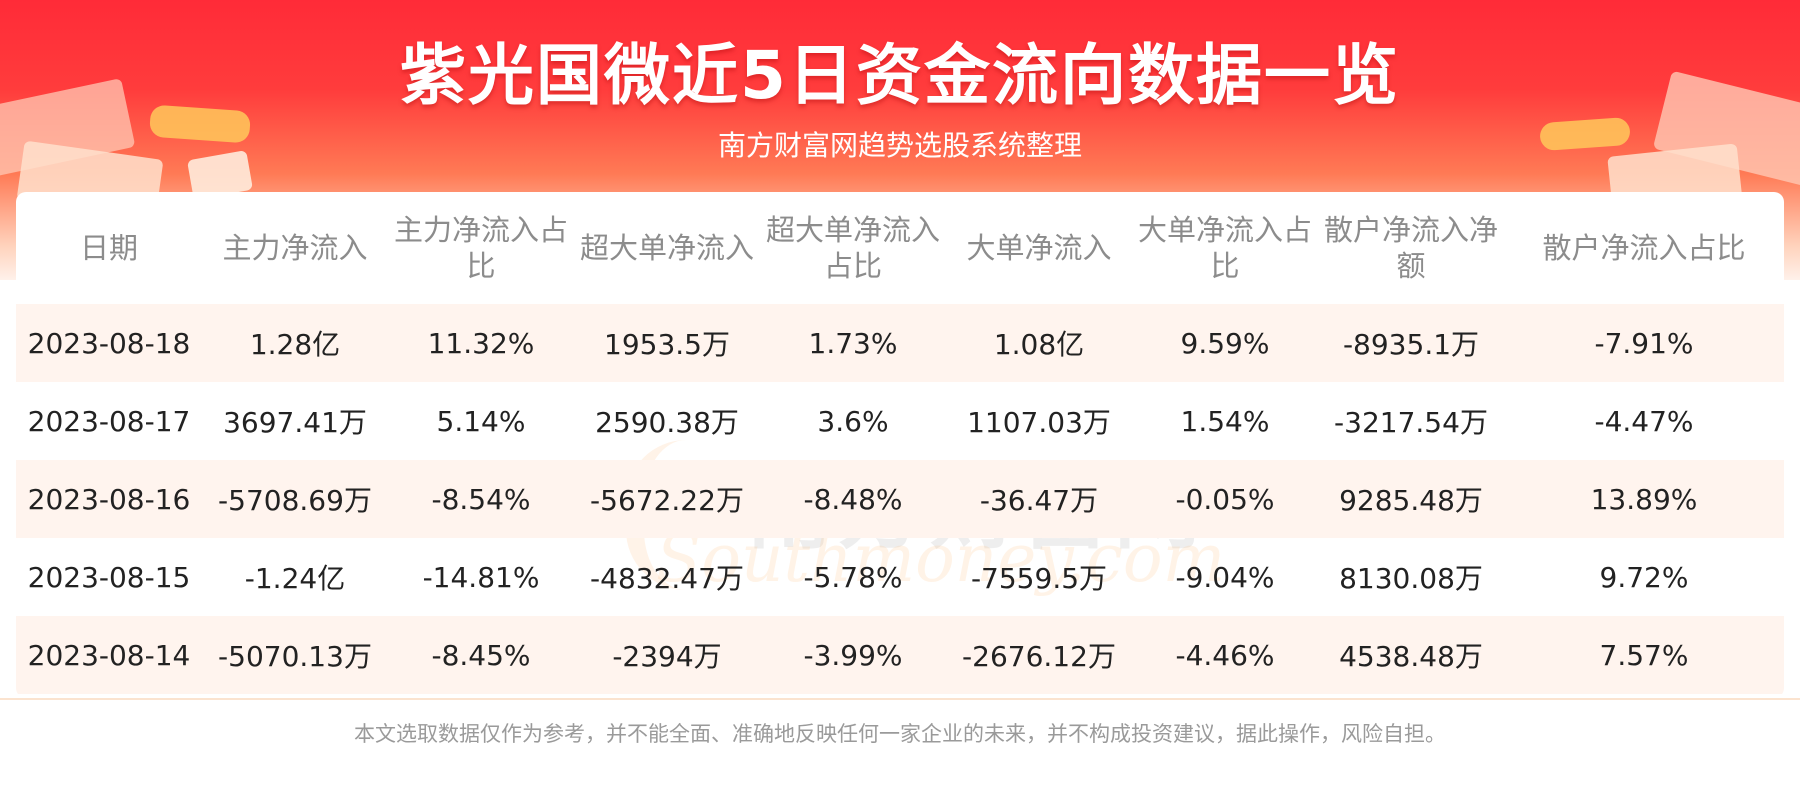 This screenshot has height=800, width=1800. What do you see at coordinates (1039, 343) in the screenshot?
I see `cell-large-inflow: 1.08亿` at bounding box center [1039, 343].